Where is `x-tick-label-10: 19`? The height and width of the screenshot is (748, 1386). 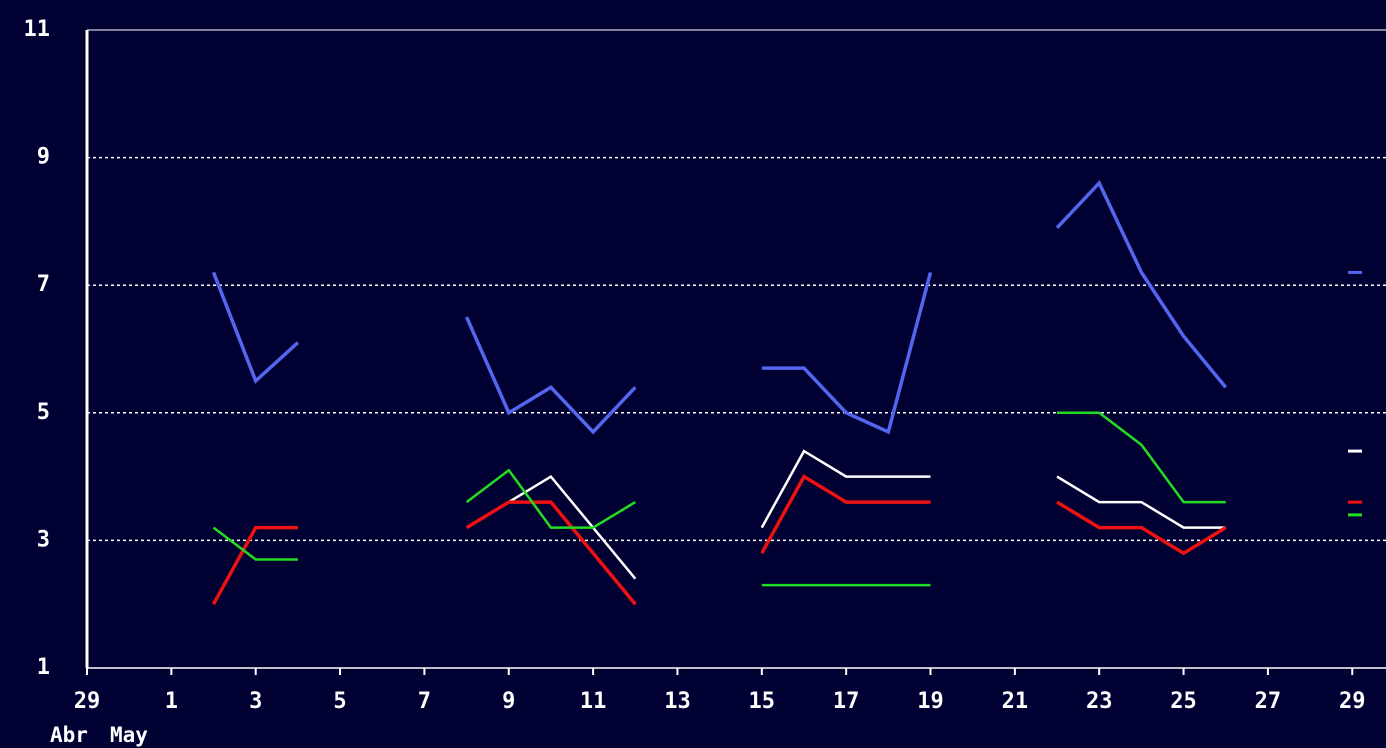
x-tick-label-10: 19 is located at coordinates (930, 701).